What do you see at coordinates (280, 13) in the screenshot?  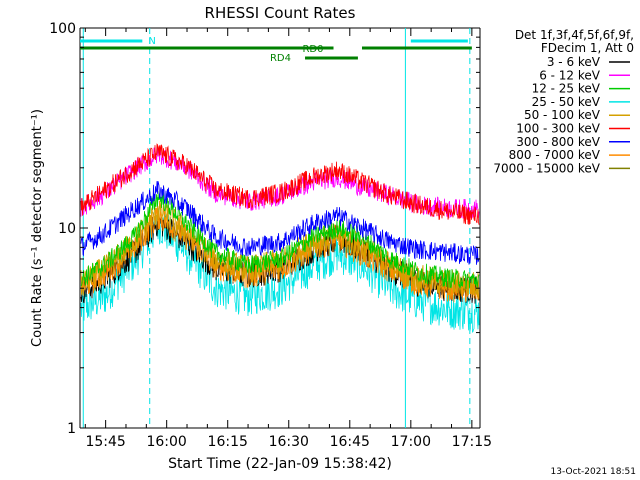 I see `chart-title: RHESSI Count Rates` at bounding box center [280, 13].